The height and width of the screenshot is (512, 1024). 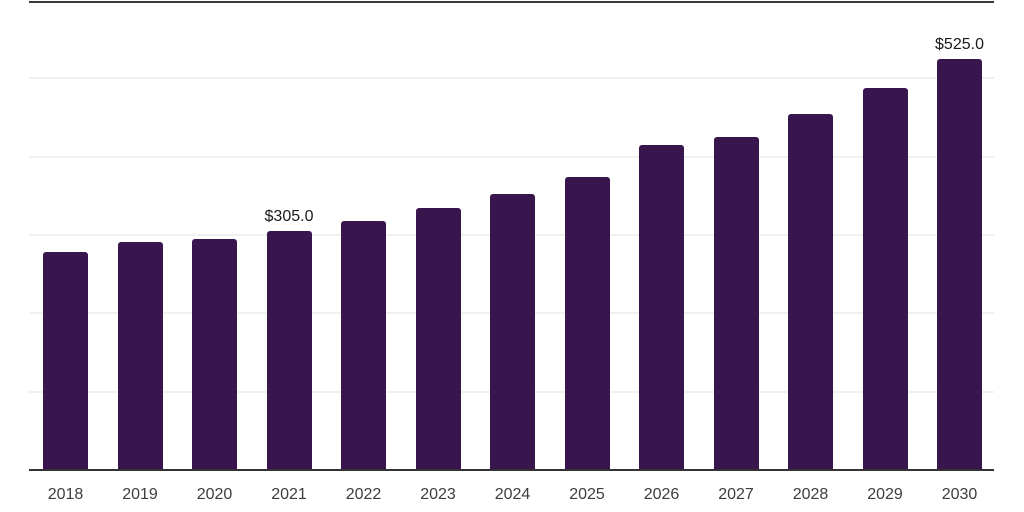 I want to click on x-tick-label: 2025, so click(x=587, y=494).